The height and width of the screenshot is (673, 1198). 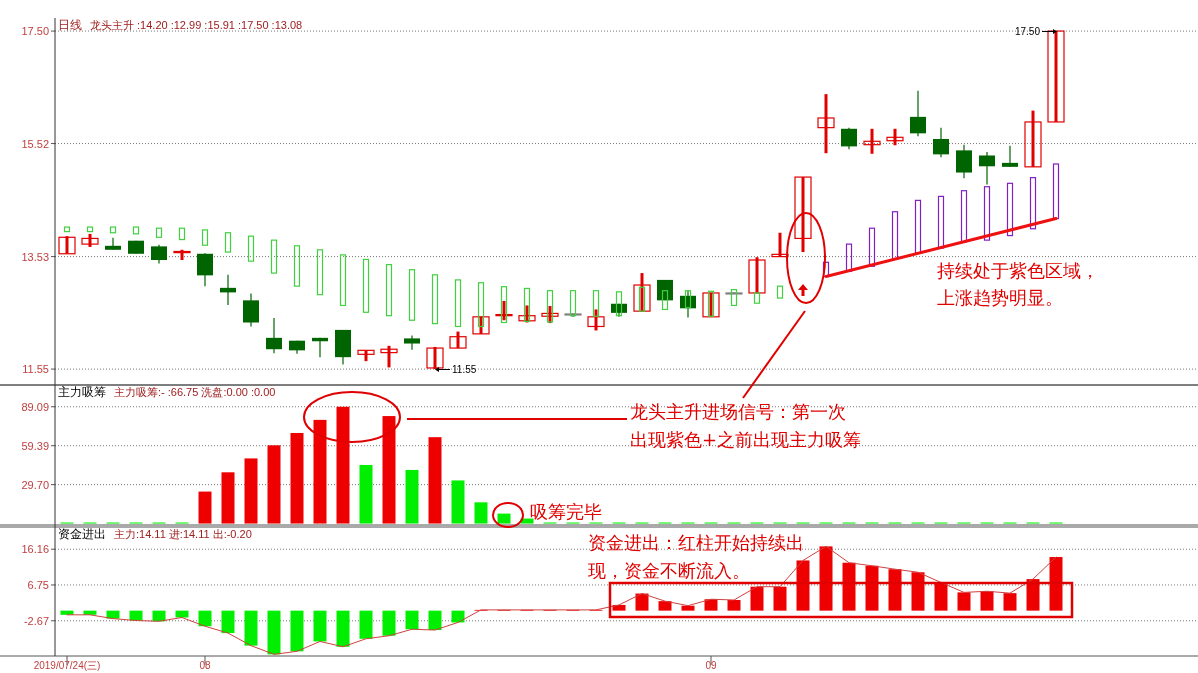 What do you see at coordinates (67, 665) in the screenshot?
I see `x-tick-label: 2019/07/24(三)` at bounding box center [67, 665].